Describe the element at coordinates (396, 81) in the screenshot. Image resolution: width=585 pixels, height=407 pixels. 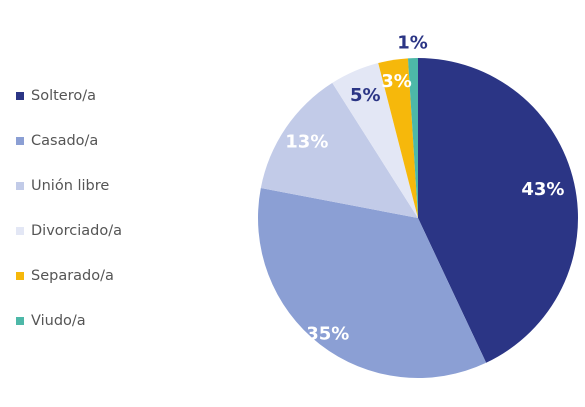
I see `data-label: 3%` at that location.